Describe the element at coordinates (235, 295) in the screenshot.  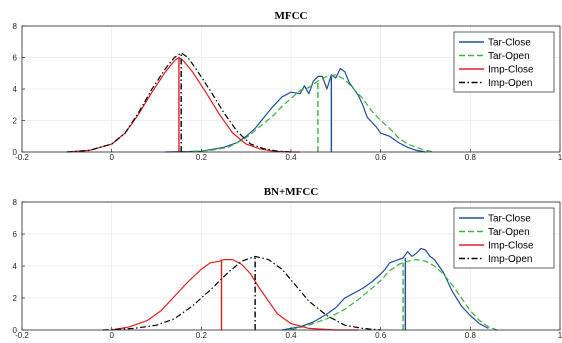
I see `series-line-imp-close` at that location.